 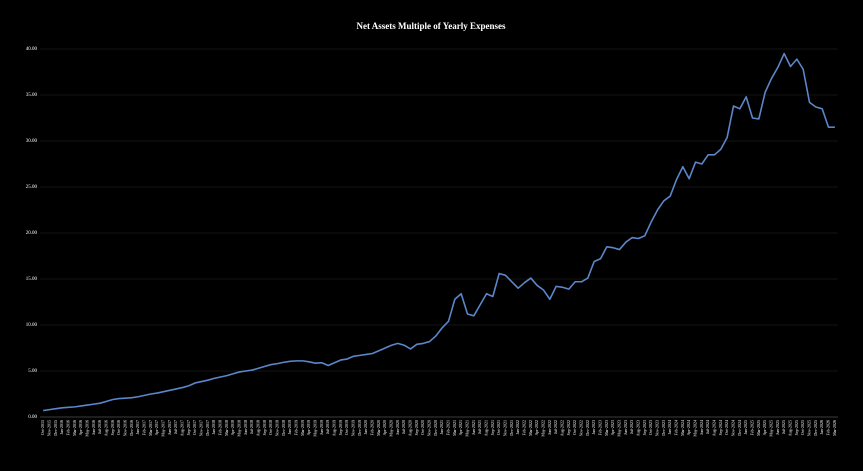 What do you see at coordinates (555, 427) in the screenshot?
I see `x-tick-label: Jul-2022` at bounding box center [555, 427].